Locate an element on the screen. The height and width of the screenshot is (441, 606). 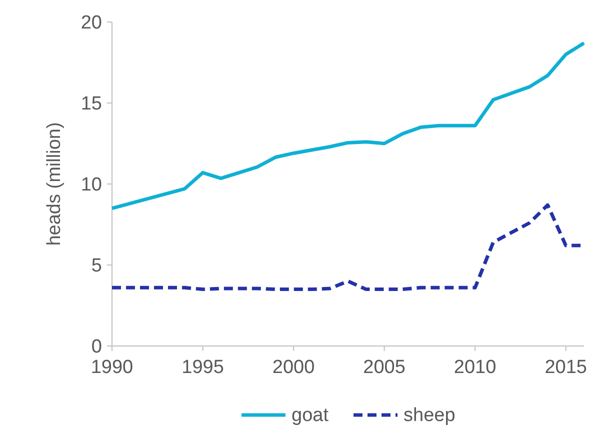
x-tick-label: 1990 is located at coordinates (112, 367).